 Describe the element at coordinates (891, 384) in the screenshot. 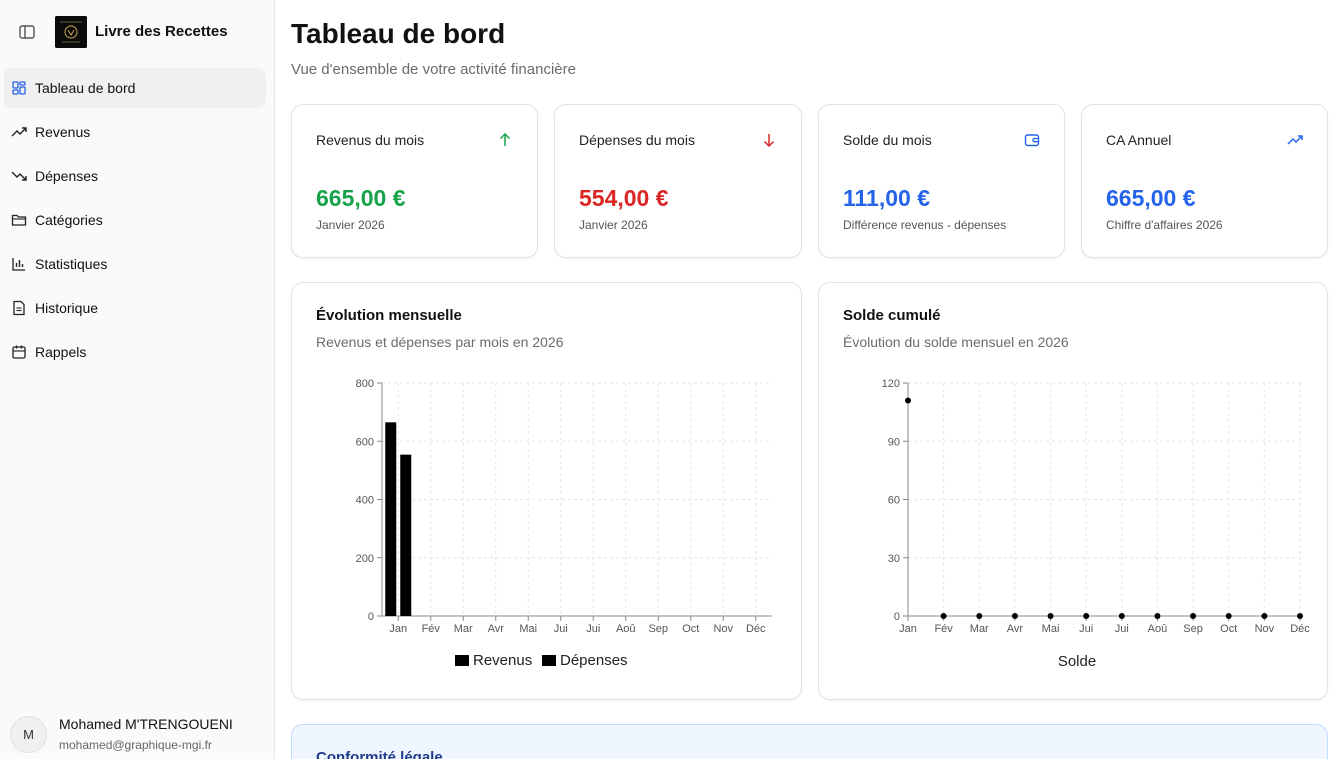

I see `y-tick-label: 120` at that location.